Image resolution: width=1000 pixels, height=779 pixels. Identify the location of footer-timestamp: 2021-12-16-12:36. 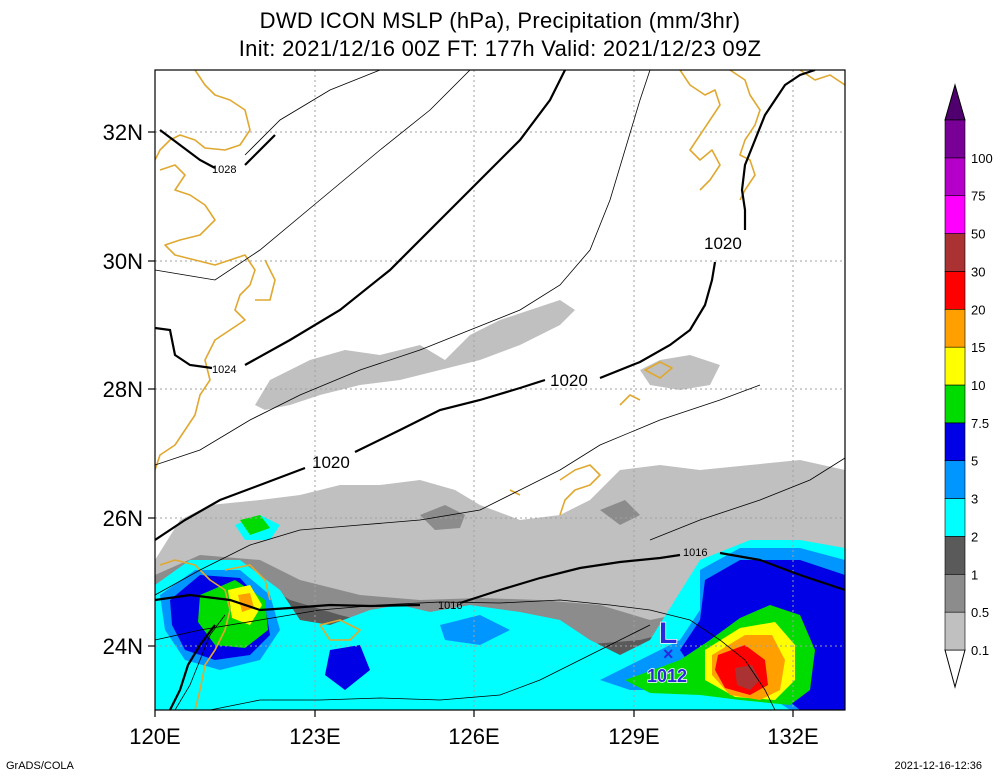
(938, 766).